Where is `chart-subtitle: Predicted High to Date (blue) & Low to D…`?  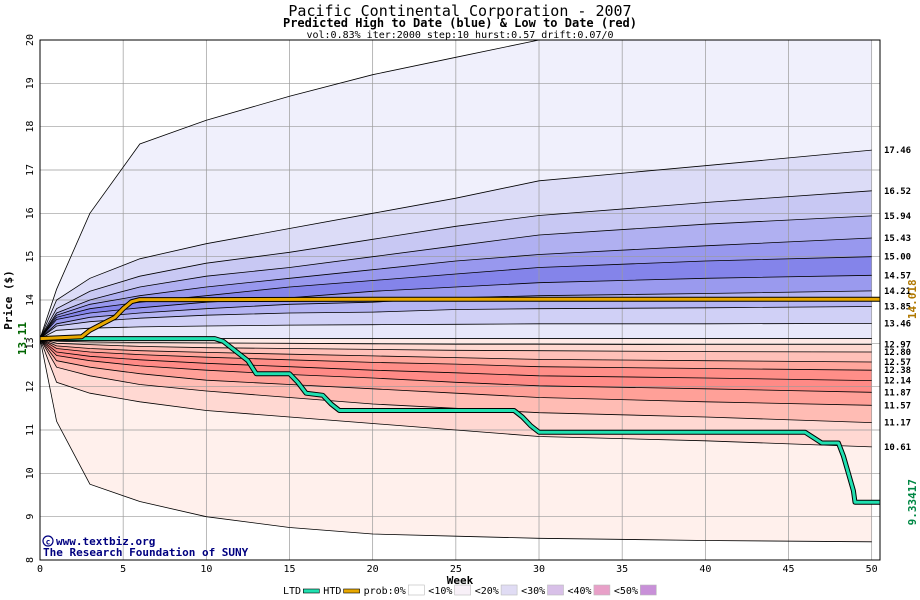
chart-subtitle: Predicted High to Date (blue) & Low to D… is located at coordinates (460, 23).